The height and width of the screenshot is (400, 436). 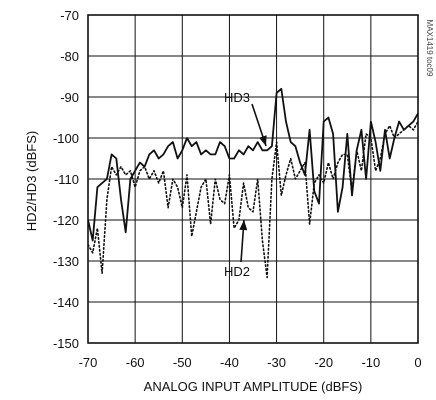 What do you see at coordinates (245, 184) in the screenshot?
I see `chart-annotations: HD3 HD2` at bounding box center [245, 184].